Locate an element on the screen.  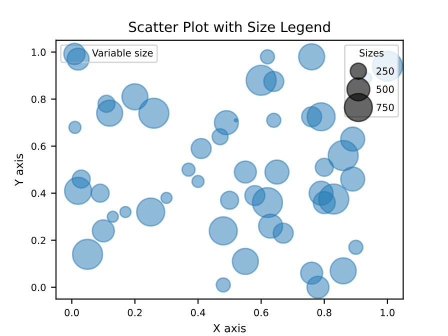
legend-label: 750 is located at coordinates (385, 108).